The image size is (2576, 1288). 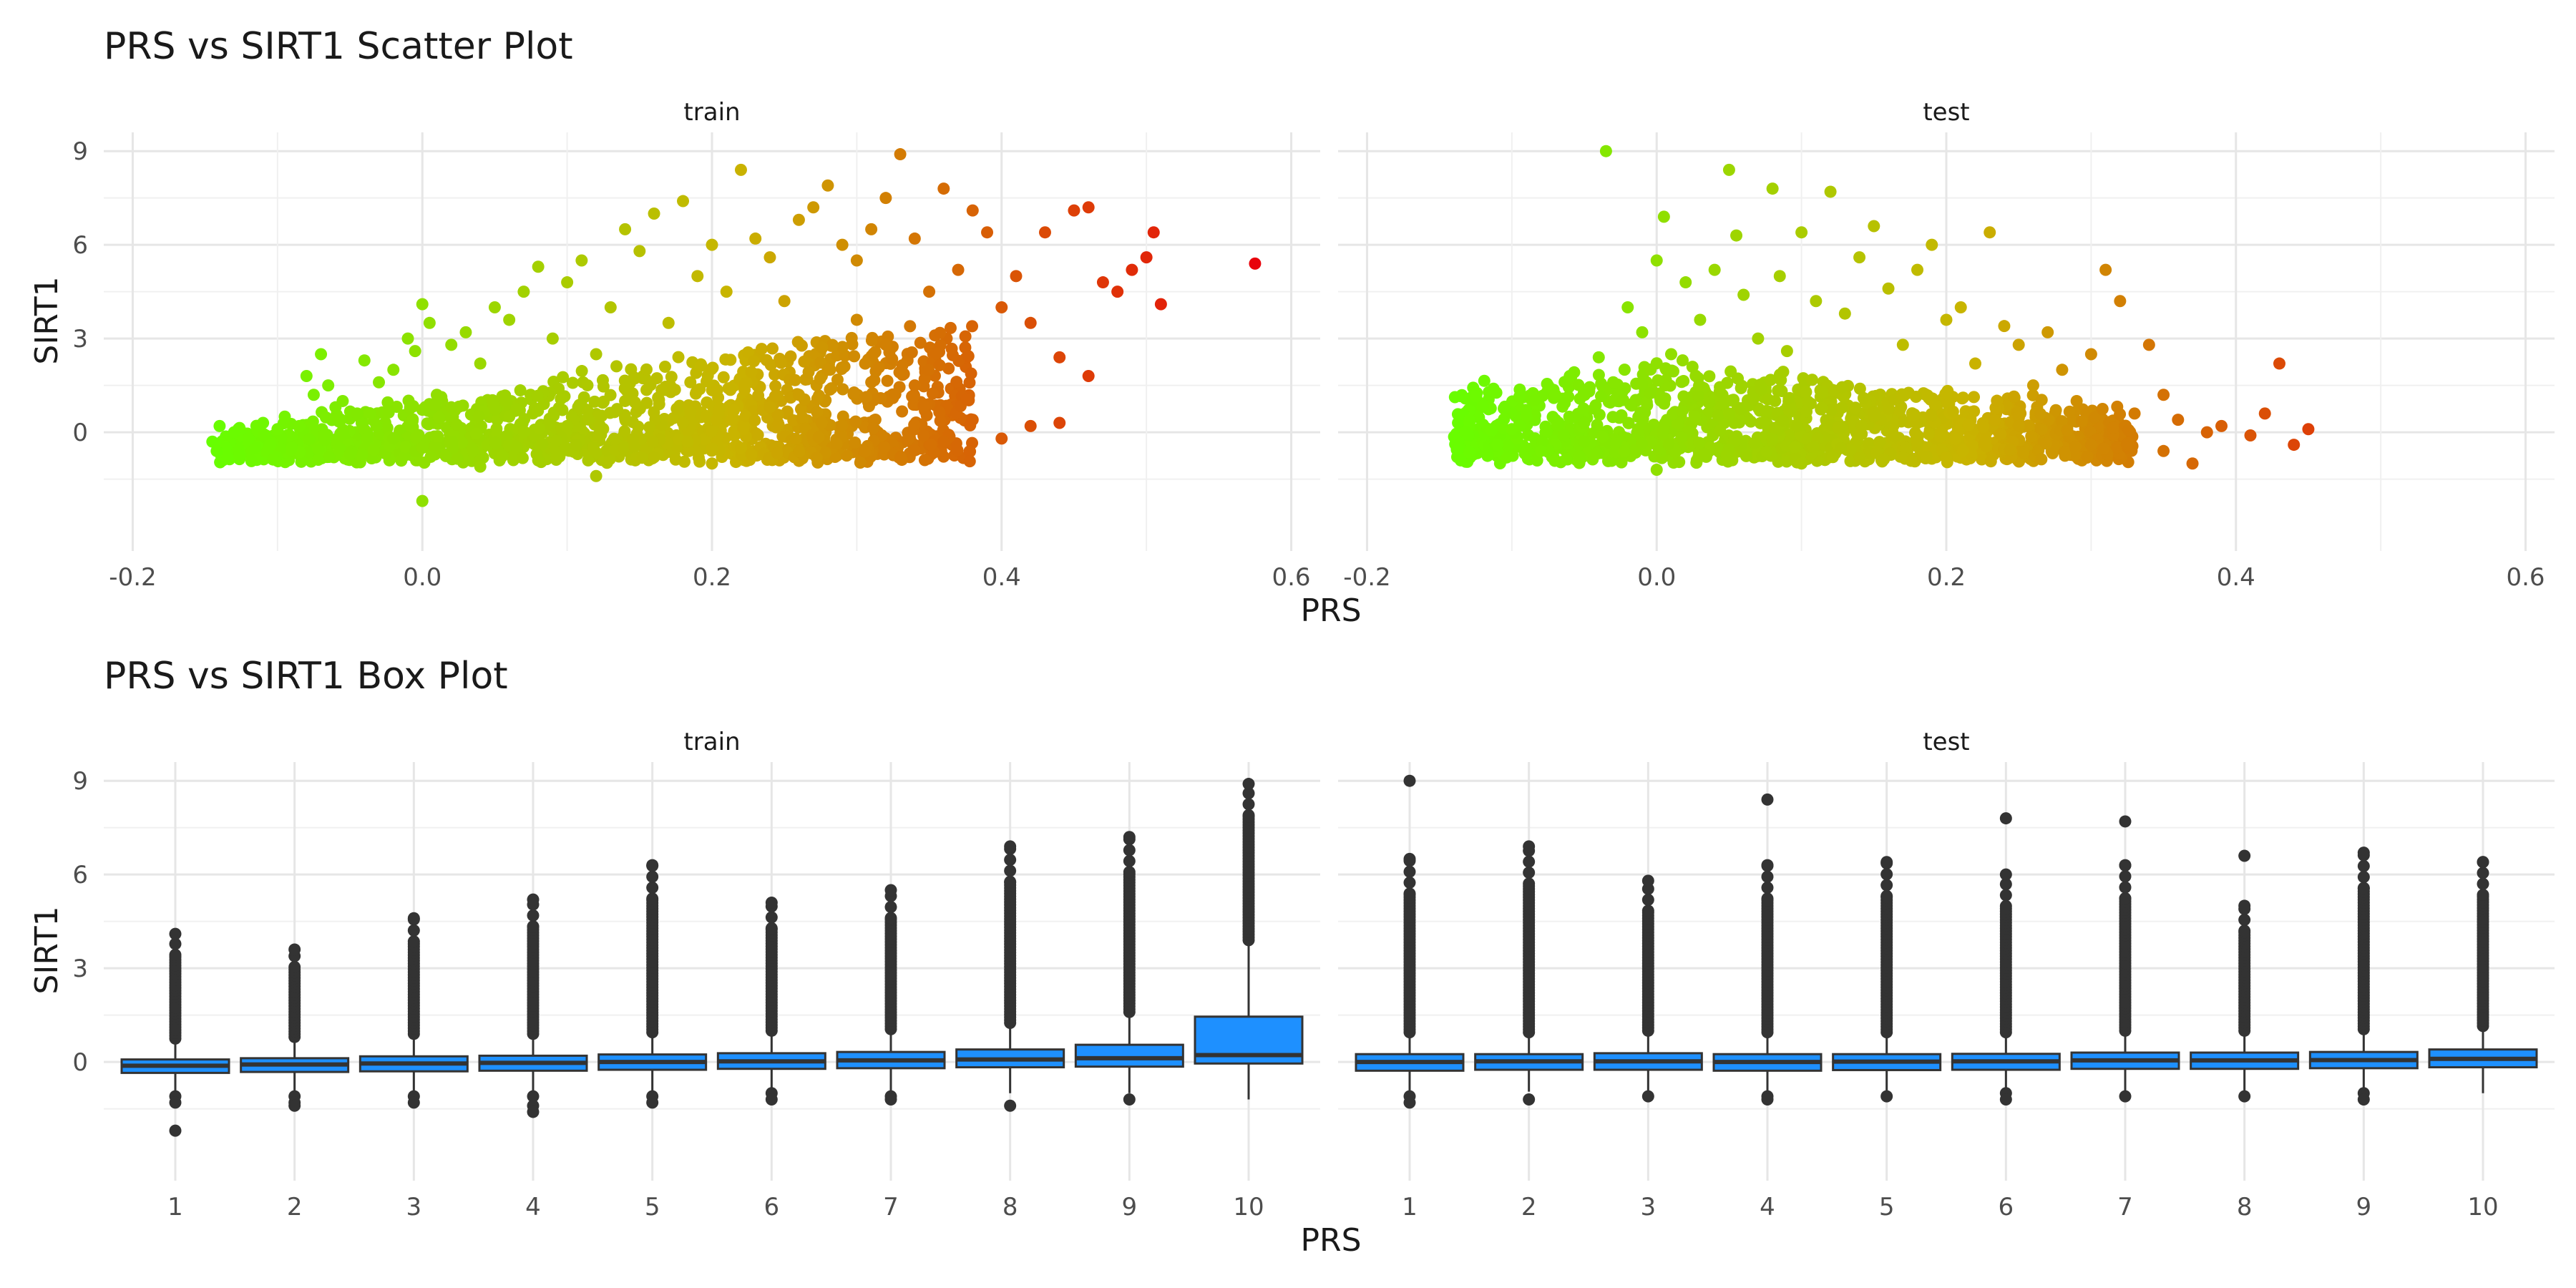 What do you see at coordinates (1330, 610) in the screenshot?
I see `scatter-x-axis-title: PRS` at bounding box center [1330, 610].